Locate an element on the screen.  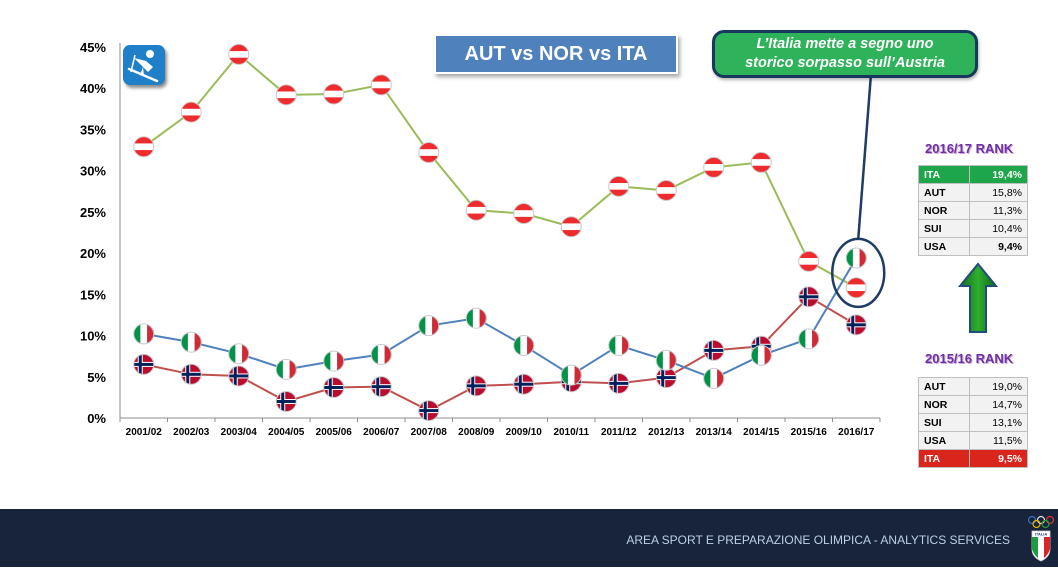
x-tick-label: 2003/04 is located at coordinates (239, 432).